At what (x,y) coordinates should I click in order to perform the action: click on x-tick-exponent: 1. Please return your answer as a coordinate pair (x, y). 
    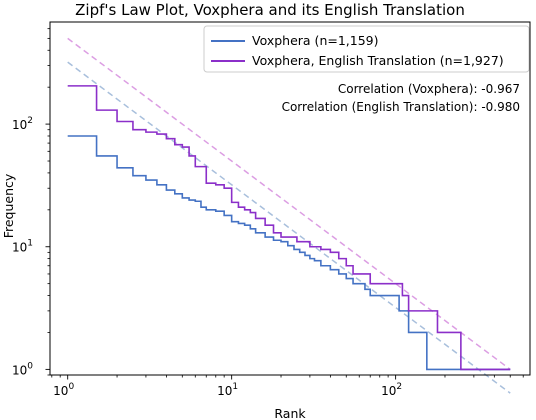
    Looking at the image, I should click on (235, 387).